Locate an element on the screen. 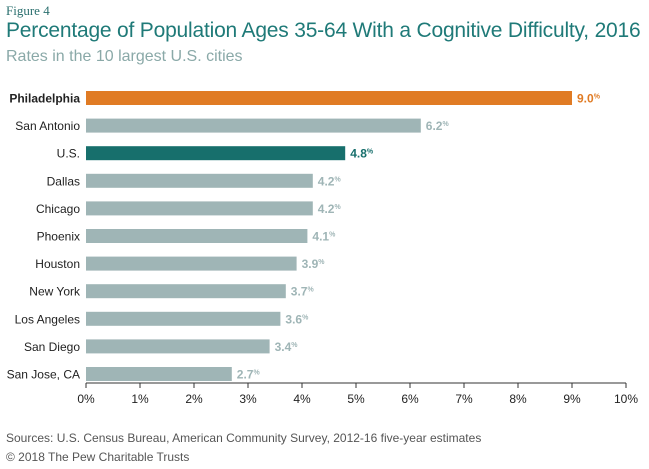  category-label: New York is located at coordinates (55, 292).